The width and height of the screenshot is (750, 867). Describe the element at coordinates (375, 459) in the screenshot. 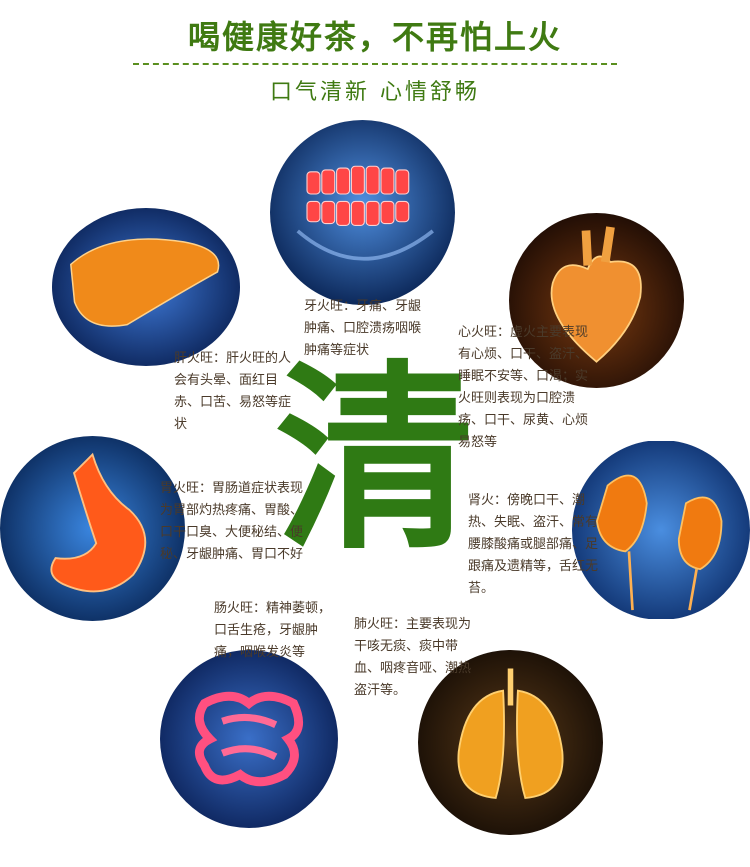

I see `center-character: 清` at that location.